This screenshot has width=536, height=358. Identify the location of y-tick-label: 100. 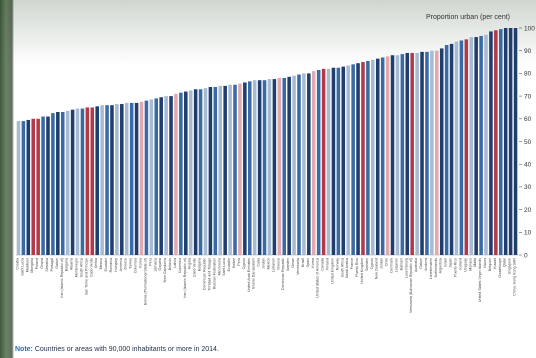
(529, 28).